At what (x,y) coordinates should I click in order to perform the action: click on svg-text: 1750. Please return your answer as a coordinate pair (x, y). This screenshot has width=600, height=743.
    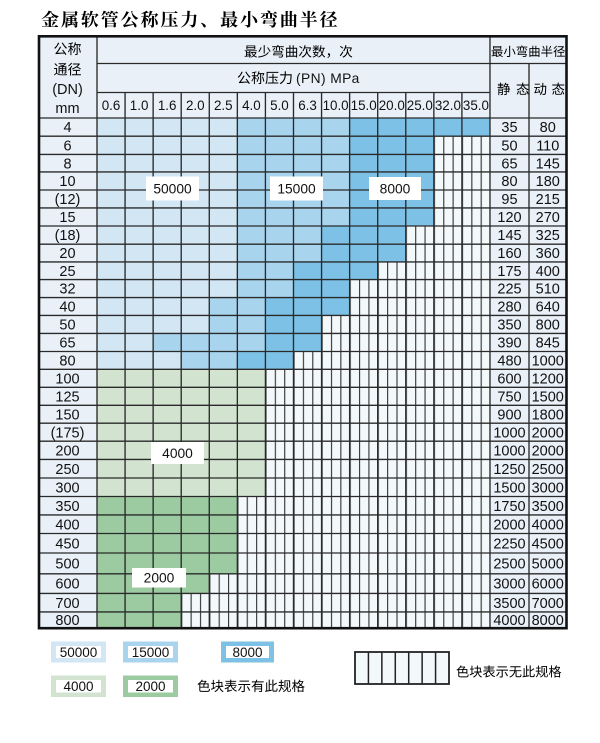
    Looking at the image, I should click on (509, 507).